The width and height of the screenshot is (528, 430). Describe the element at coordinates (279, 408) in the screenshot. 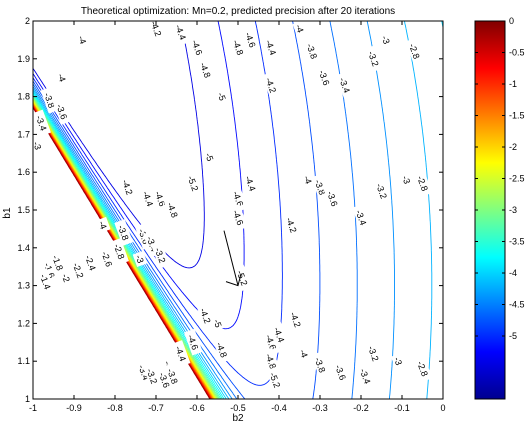

I see `x-tick-label: -0.4` at that location.